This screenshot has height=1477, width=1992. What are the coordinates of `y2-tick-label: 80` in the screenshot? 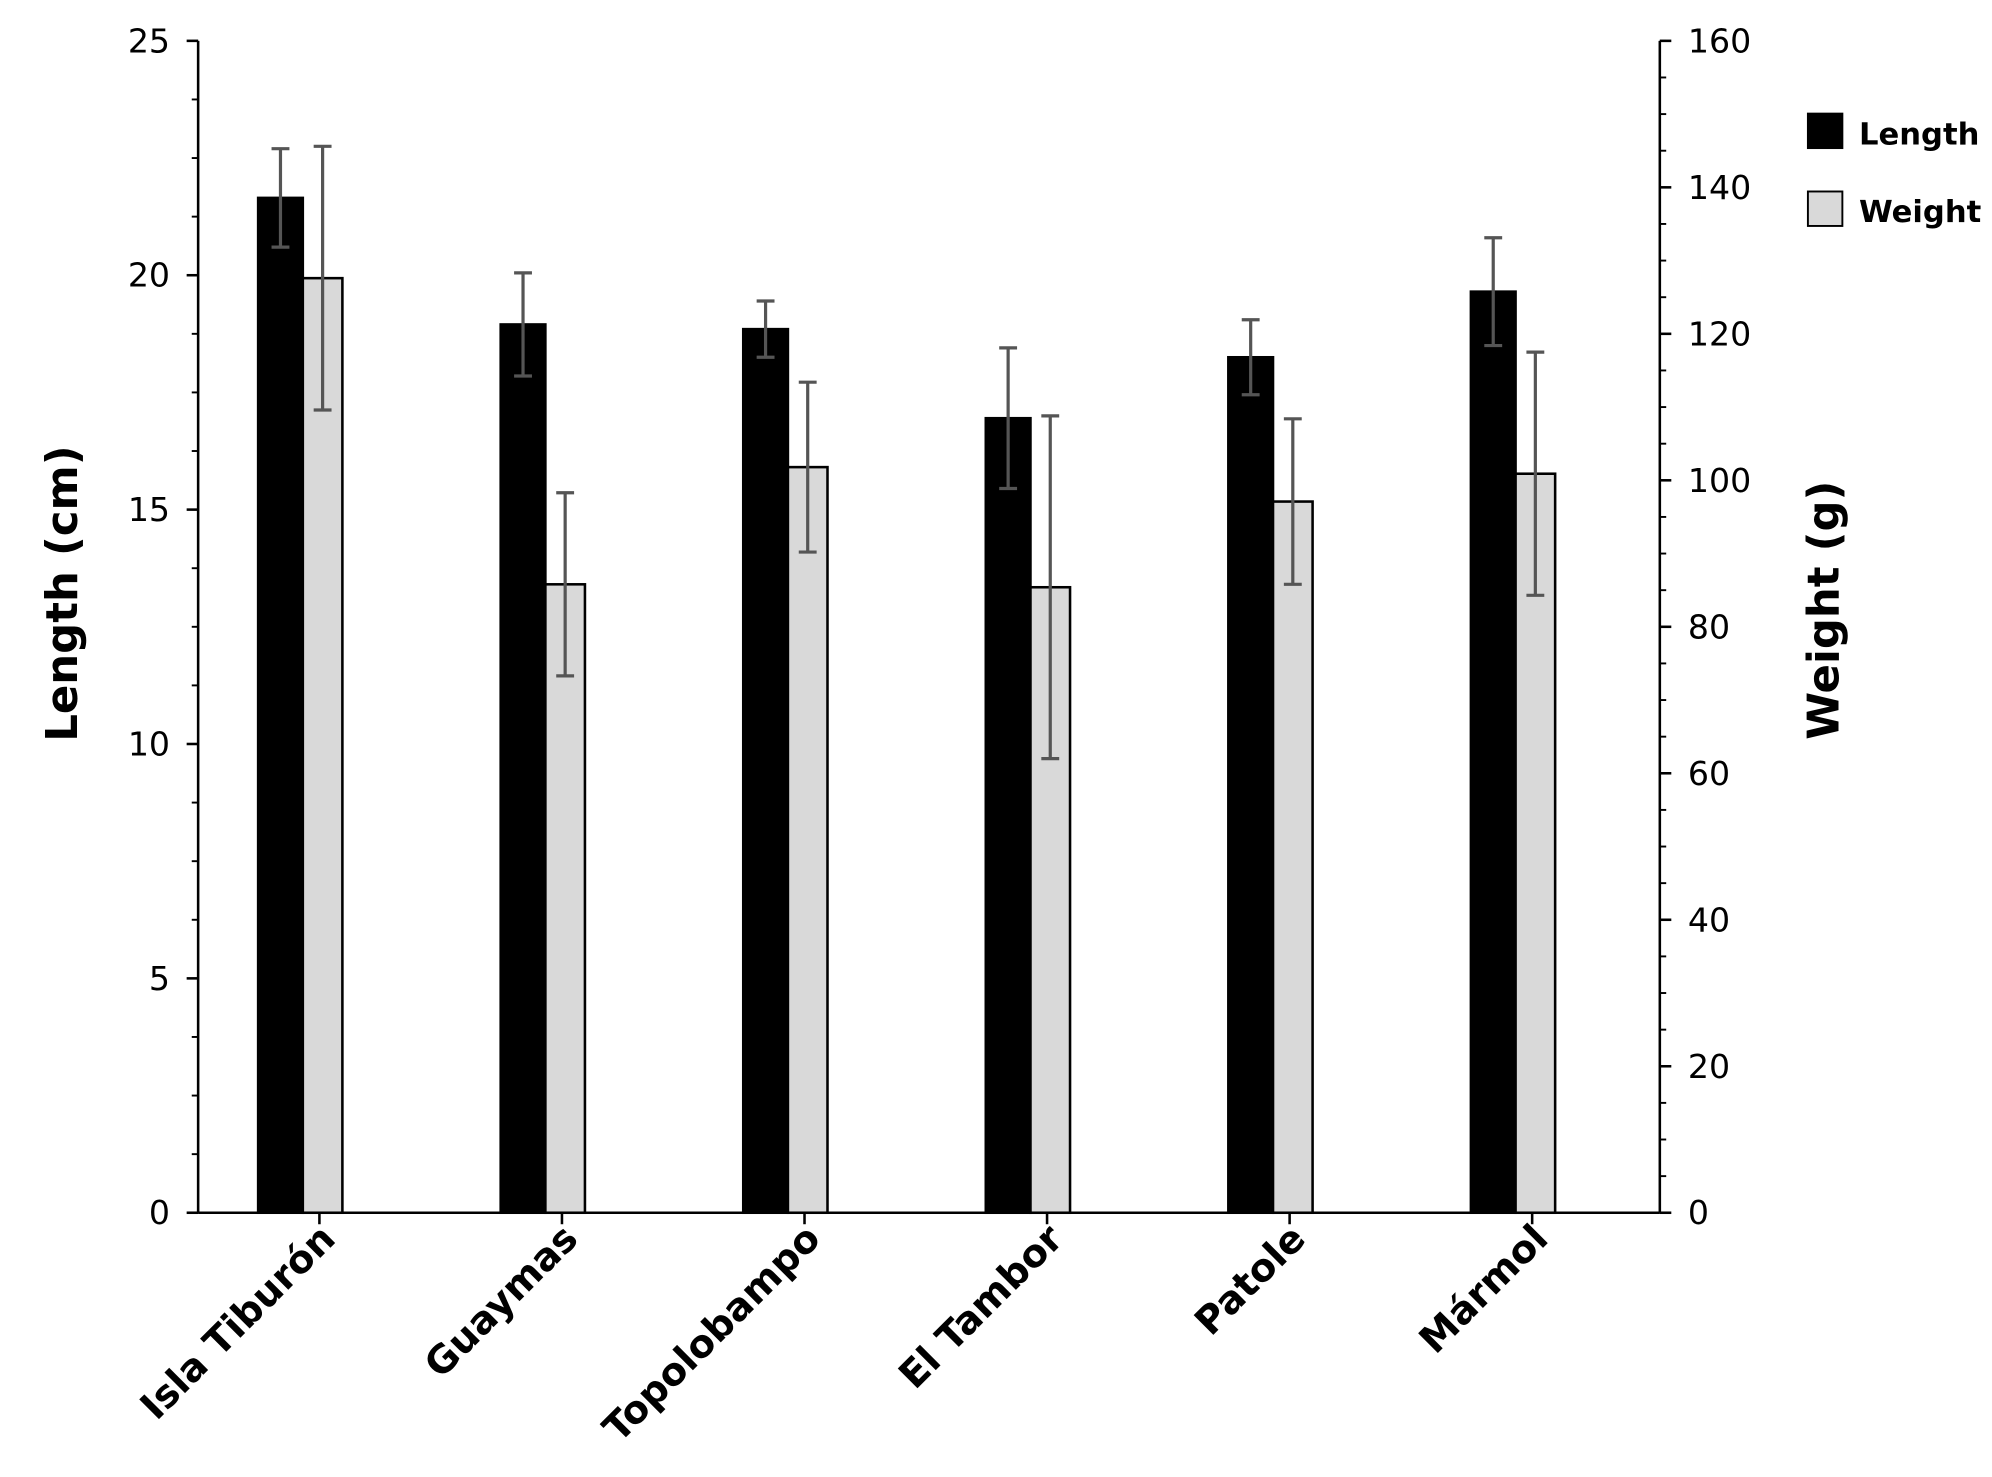 It's located at (1709, 626).